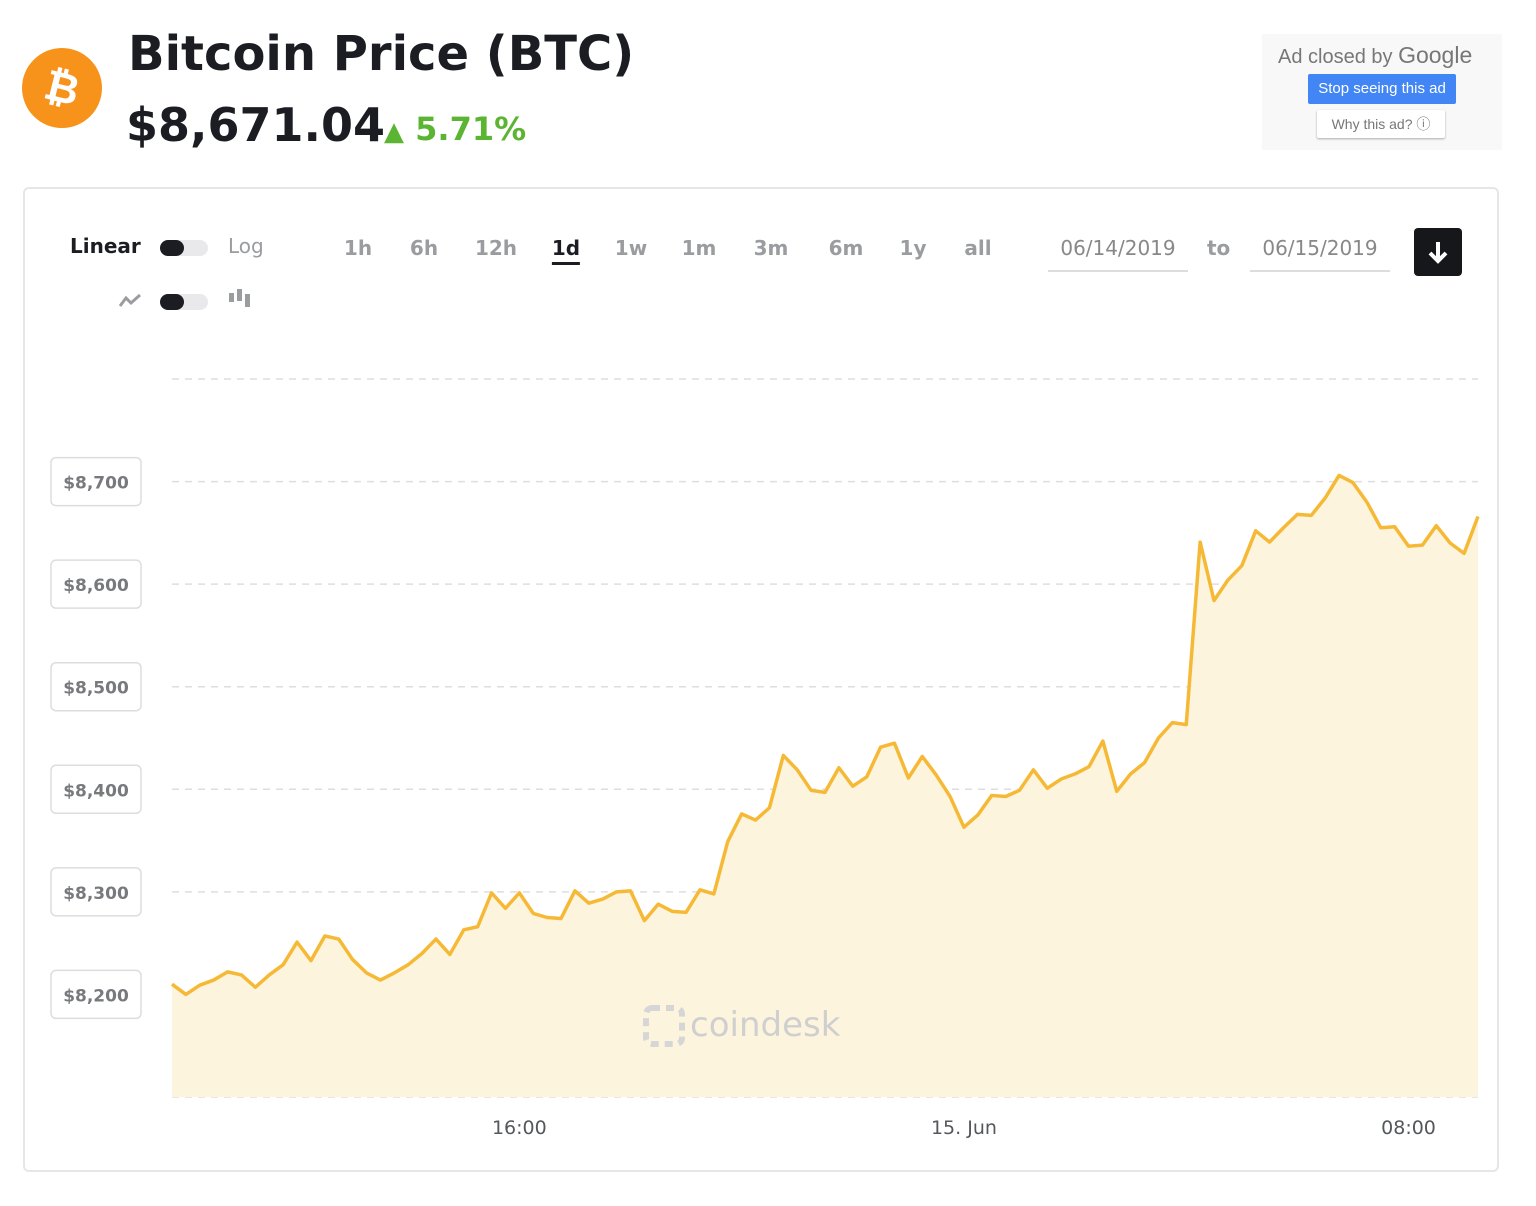  Describe the element at coordinates (765, 1025) in the screenshot. I see `watermark-text: coindesk` at that location.